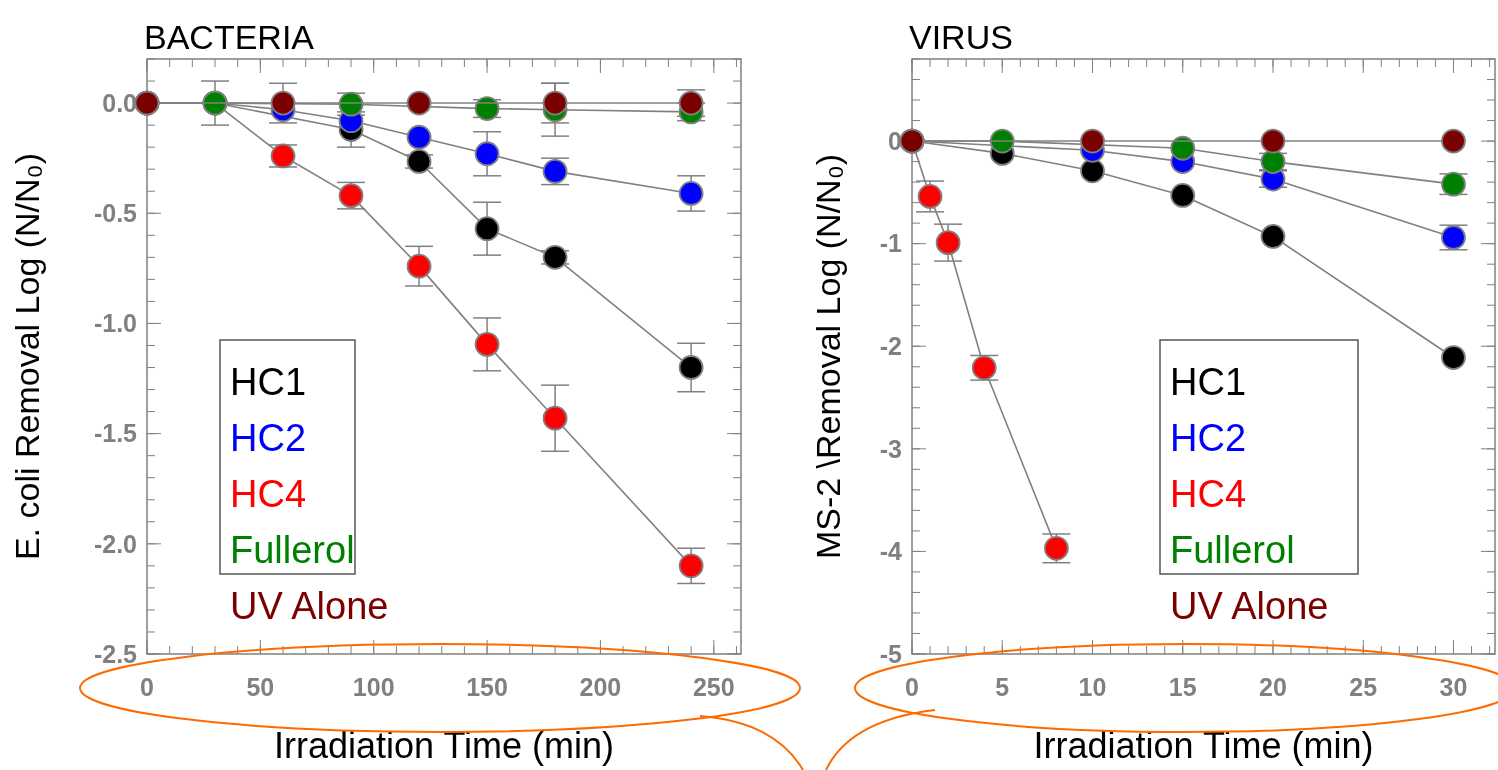 This screenshot has width=1498, height=770. I want to click on y-tick-label: -3, so click(890, 448).